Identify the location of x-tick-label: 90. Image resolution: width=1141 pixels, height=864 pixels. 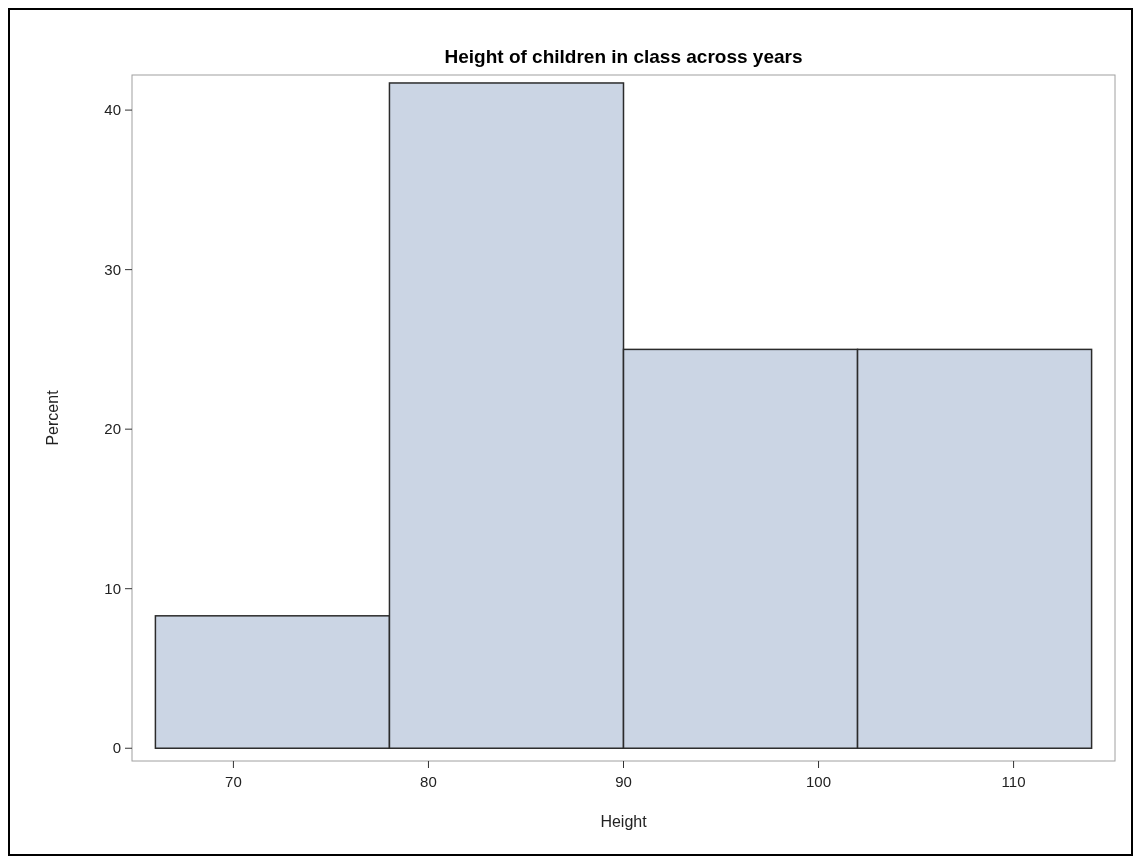
(623, 781).